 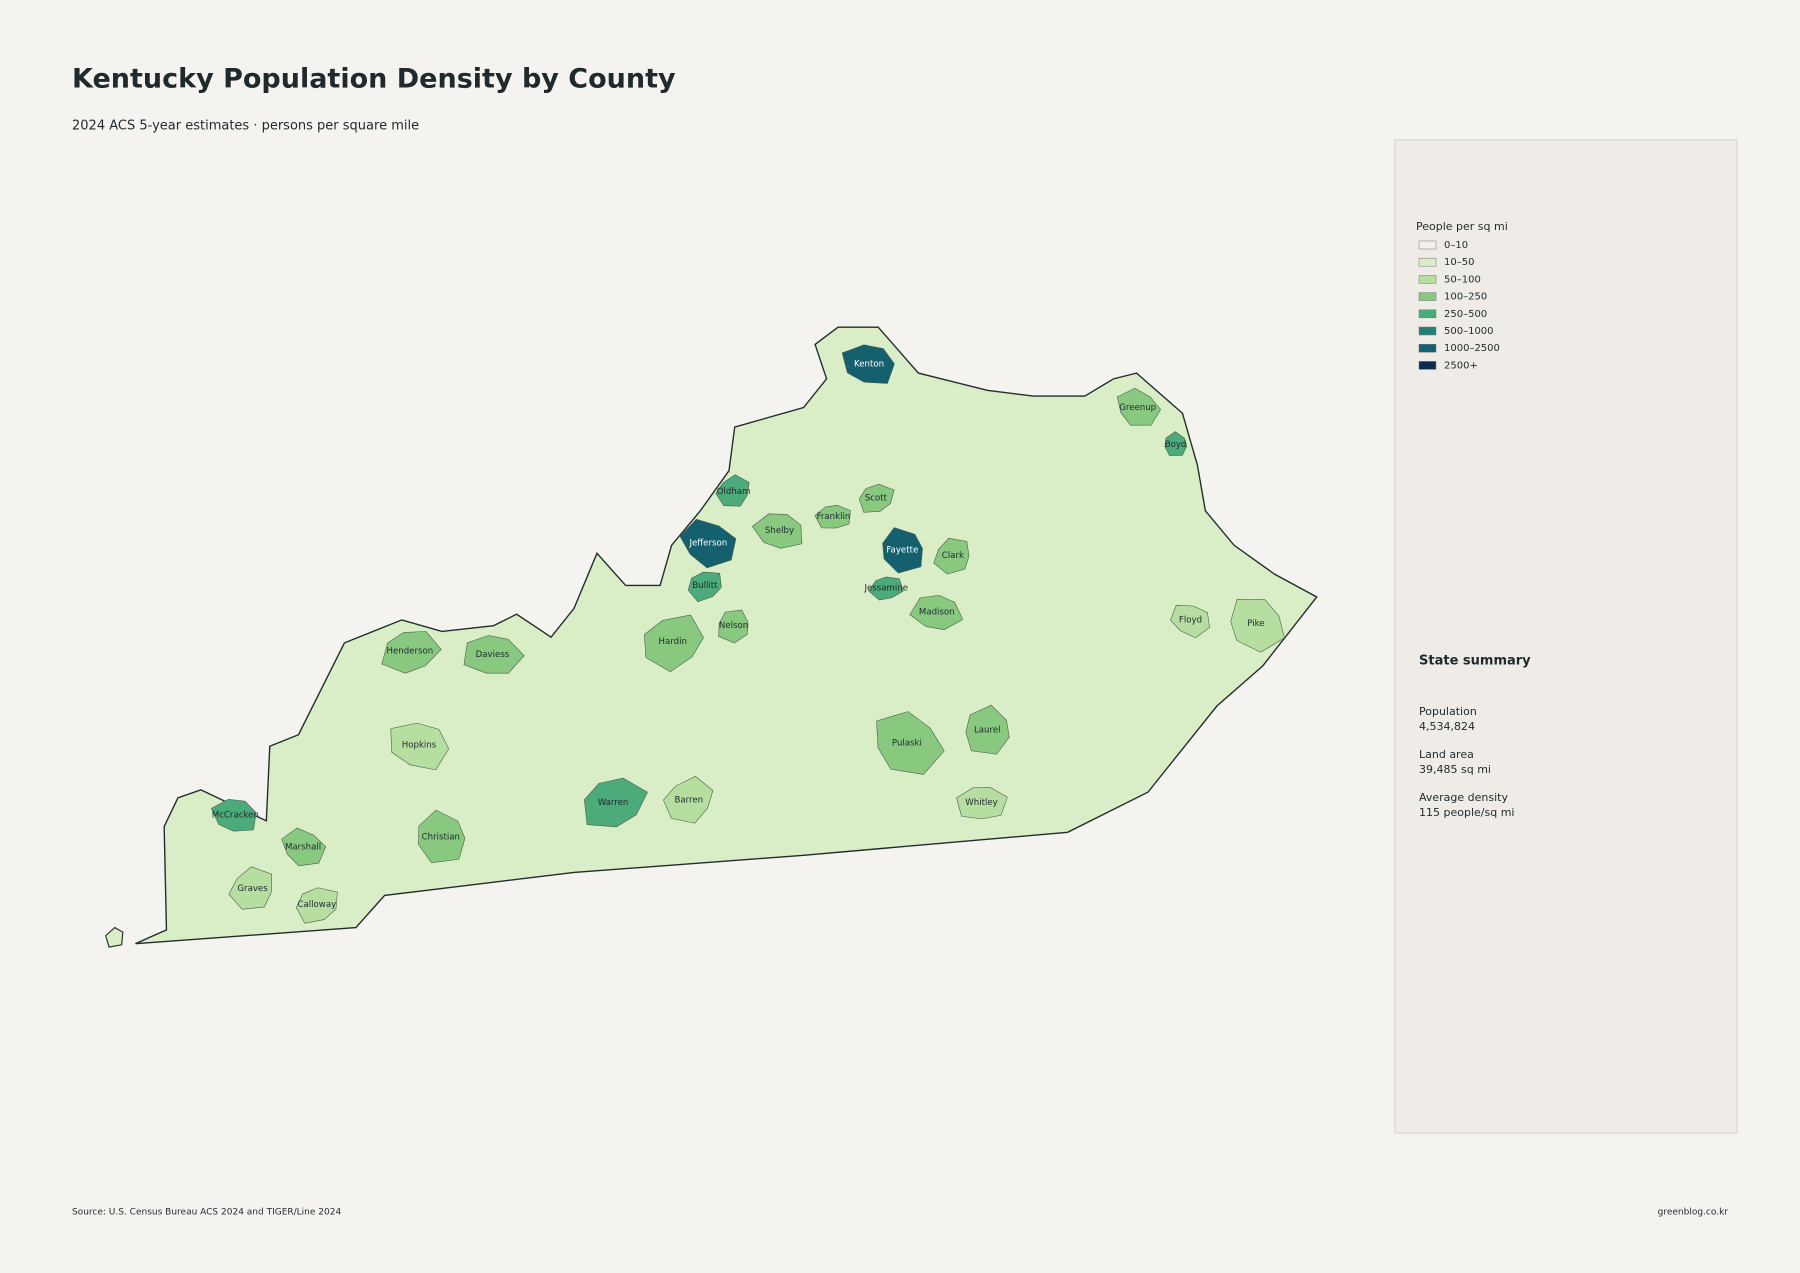 What do you see at coordinates (114, 937) in the screenshot?
I see `state-exclave` at bounding box center [114, 937].